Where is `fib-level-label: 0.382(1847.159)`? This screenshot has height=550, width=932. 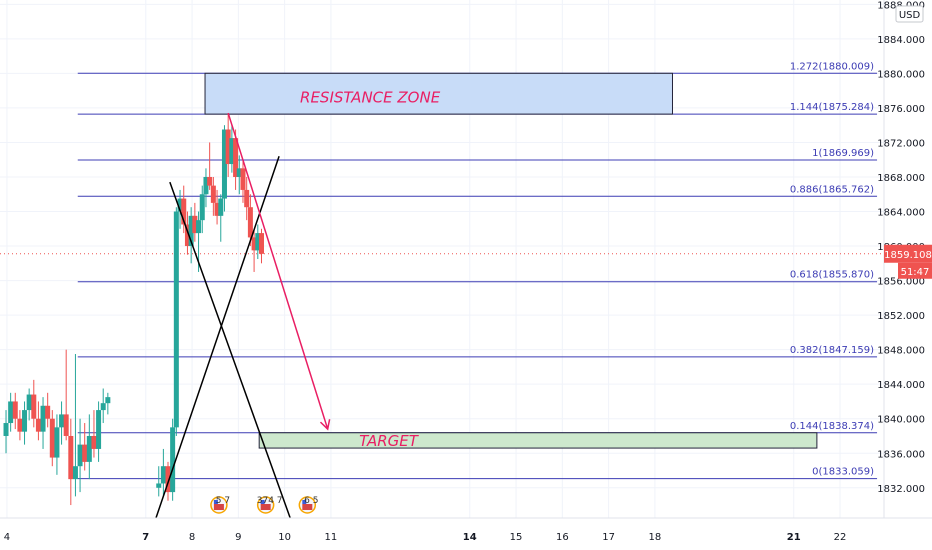
fib-level-label: 0.382(1847.159) is located at coordinates (832, 350).